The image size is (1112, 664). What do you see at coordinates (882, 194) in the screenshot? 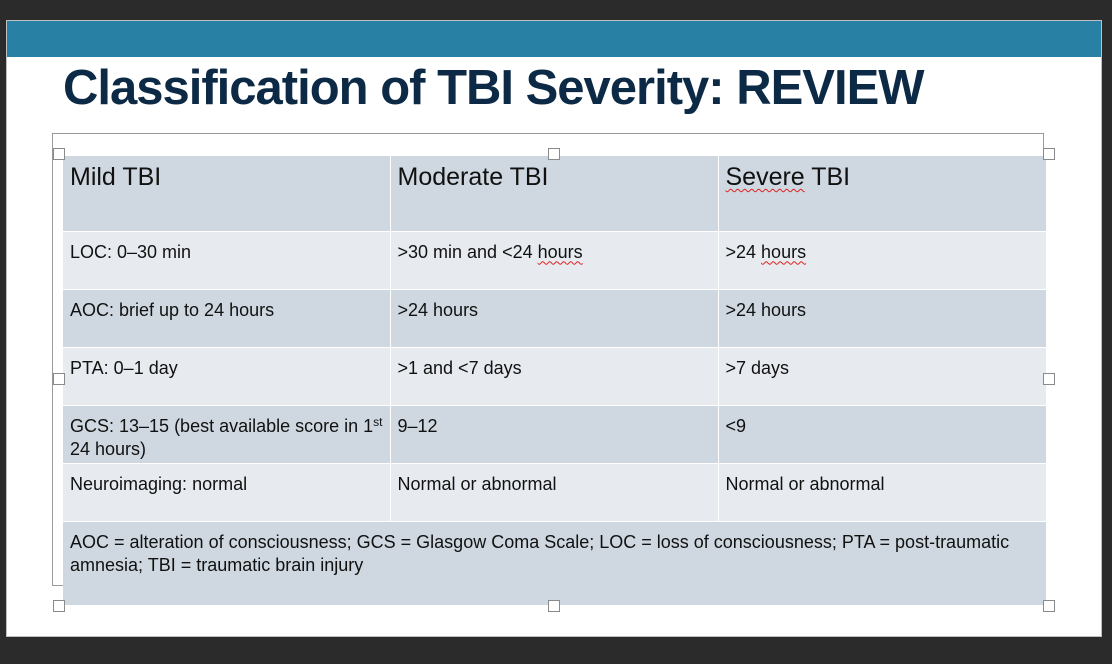
I see `header-severe: Severe TBI` at bounding box center [882, 194].